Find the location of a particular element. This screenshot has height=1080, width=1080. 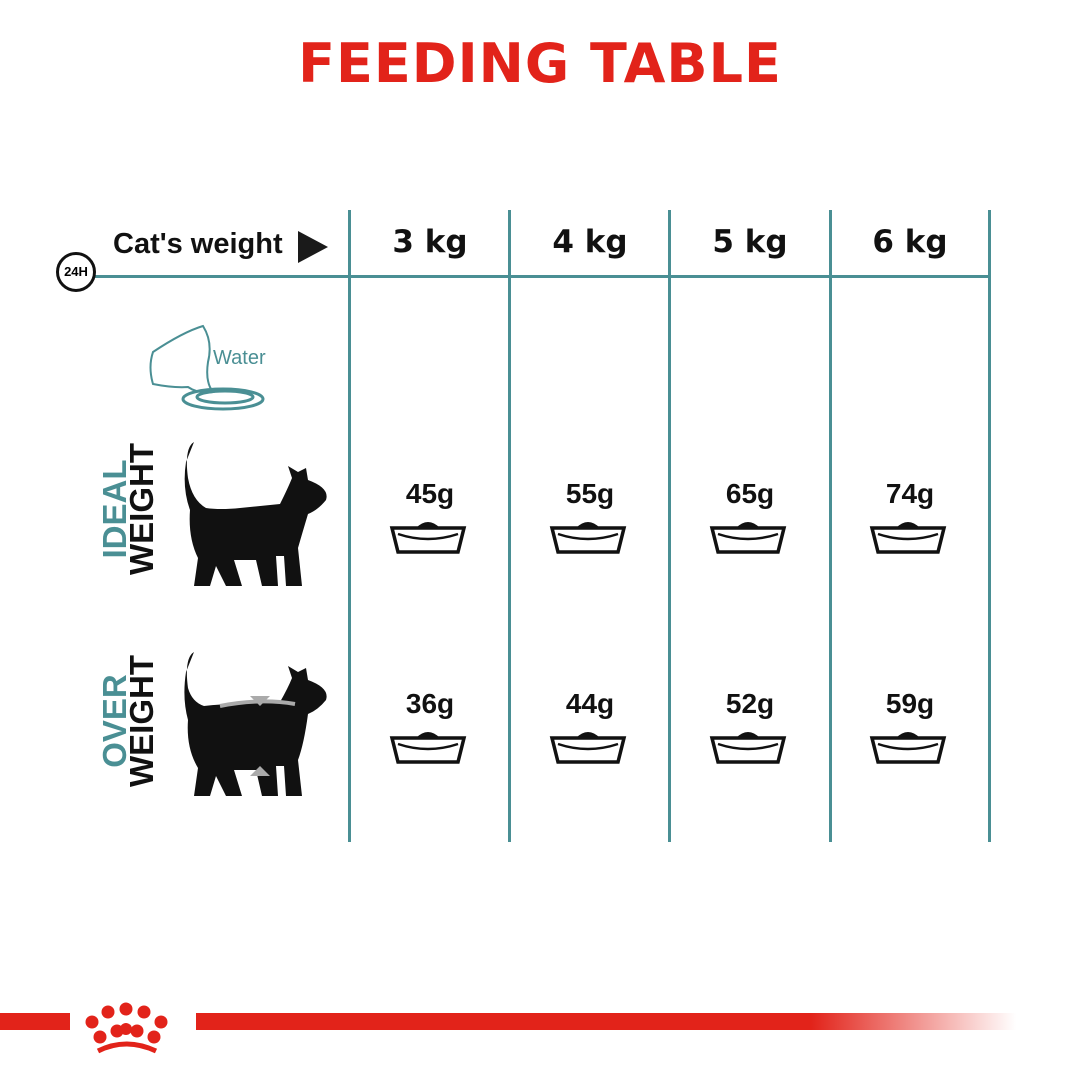

column-header-4kg: 4 kg is located at coordinates (590, 242).